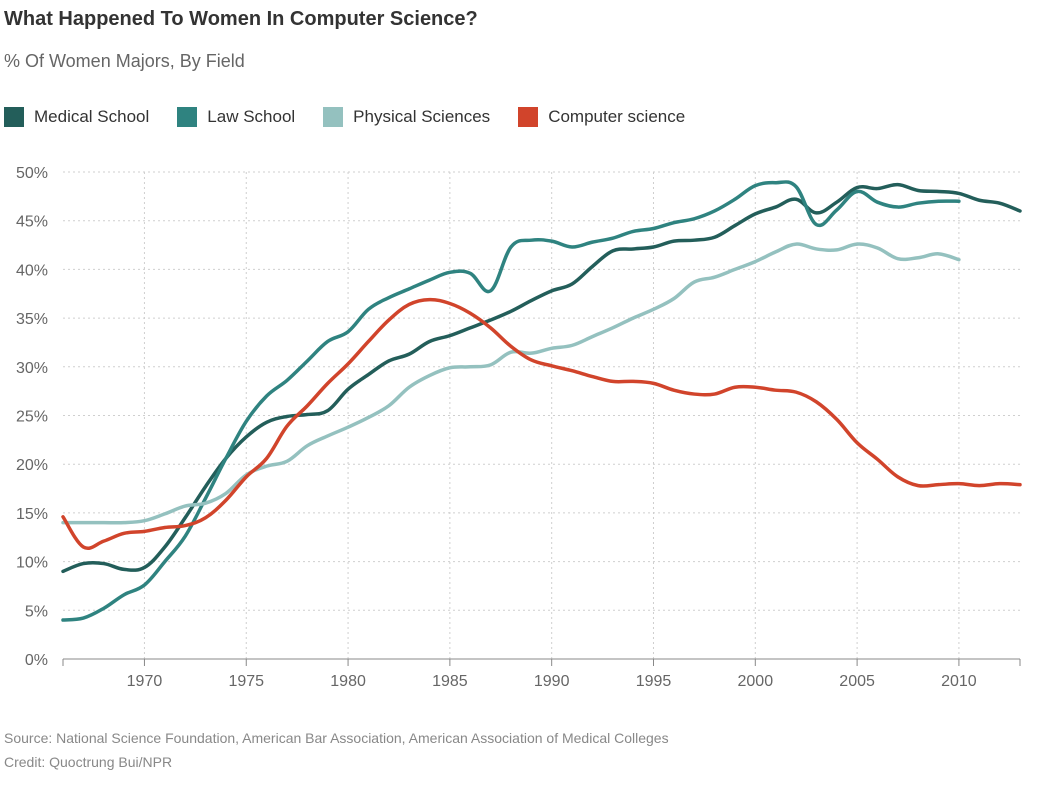  Describe the element at coordinates (145, 681) in the screenshot. I see `x-tick-label: 1970` at that location.